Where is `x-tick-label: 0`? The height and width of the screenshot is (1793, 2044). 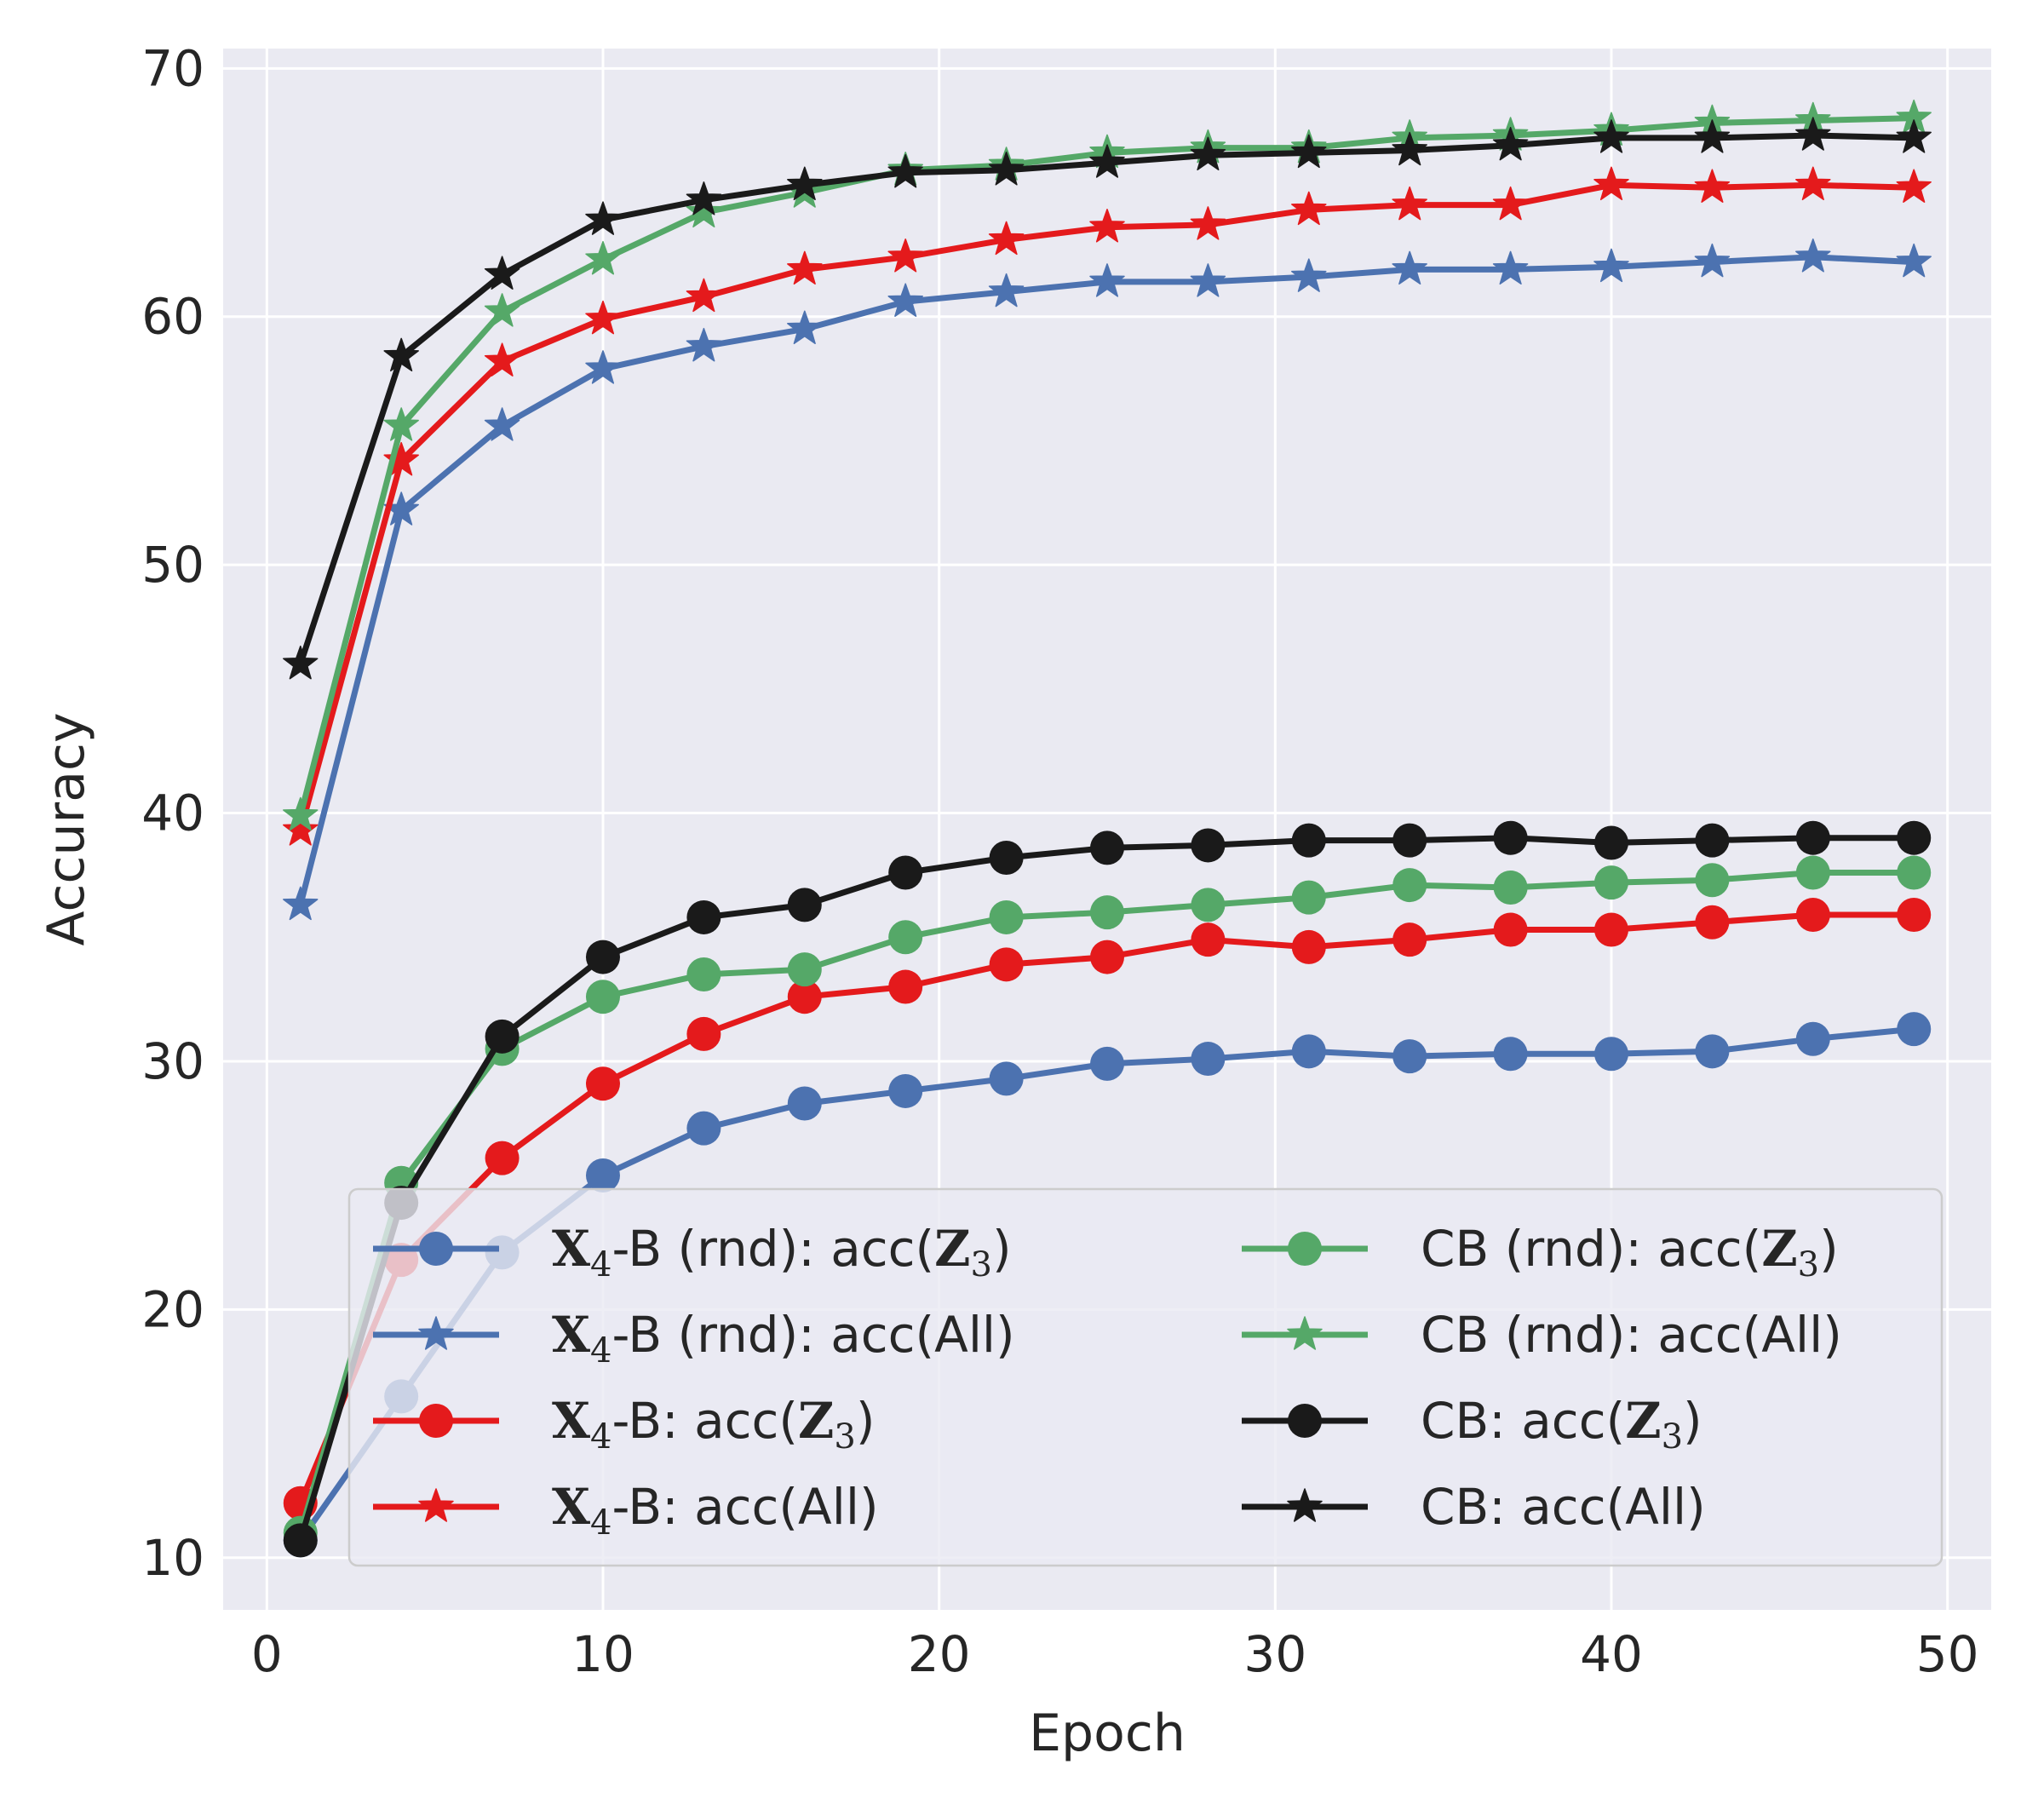 x-tick-label: 0 is located at coordinates (267, 1654).